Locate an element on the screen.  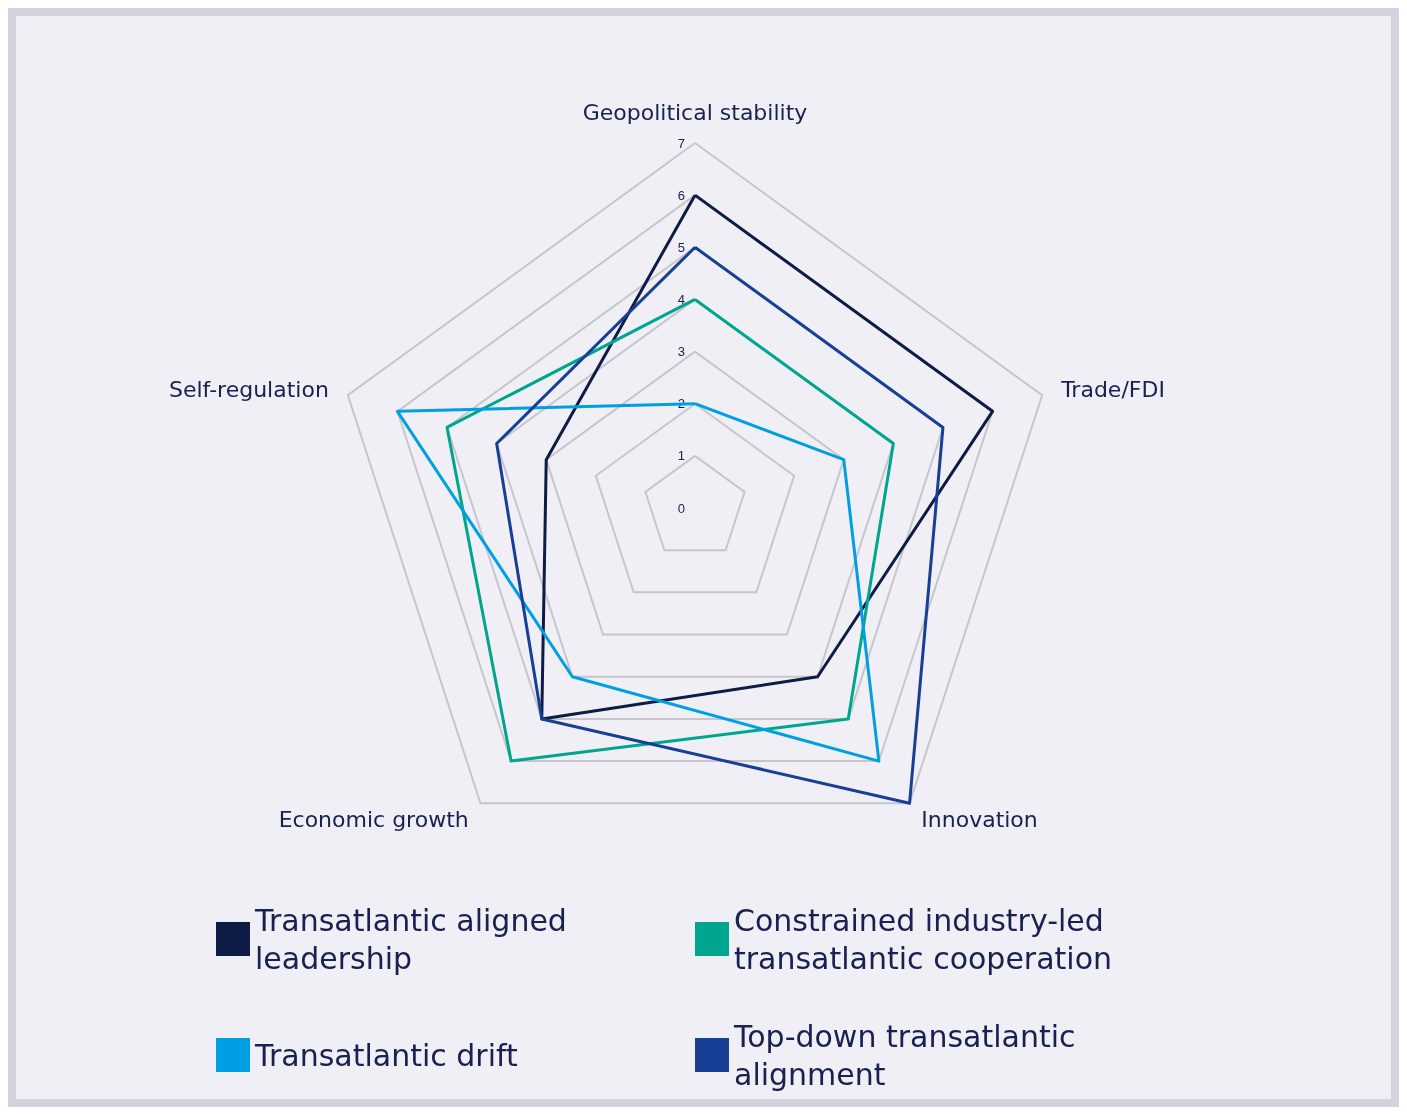
spoke-label: Trade/FDI is located at coordinates (1112, 389).